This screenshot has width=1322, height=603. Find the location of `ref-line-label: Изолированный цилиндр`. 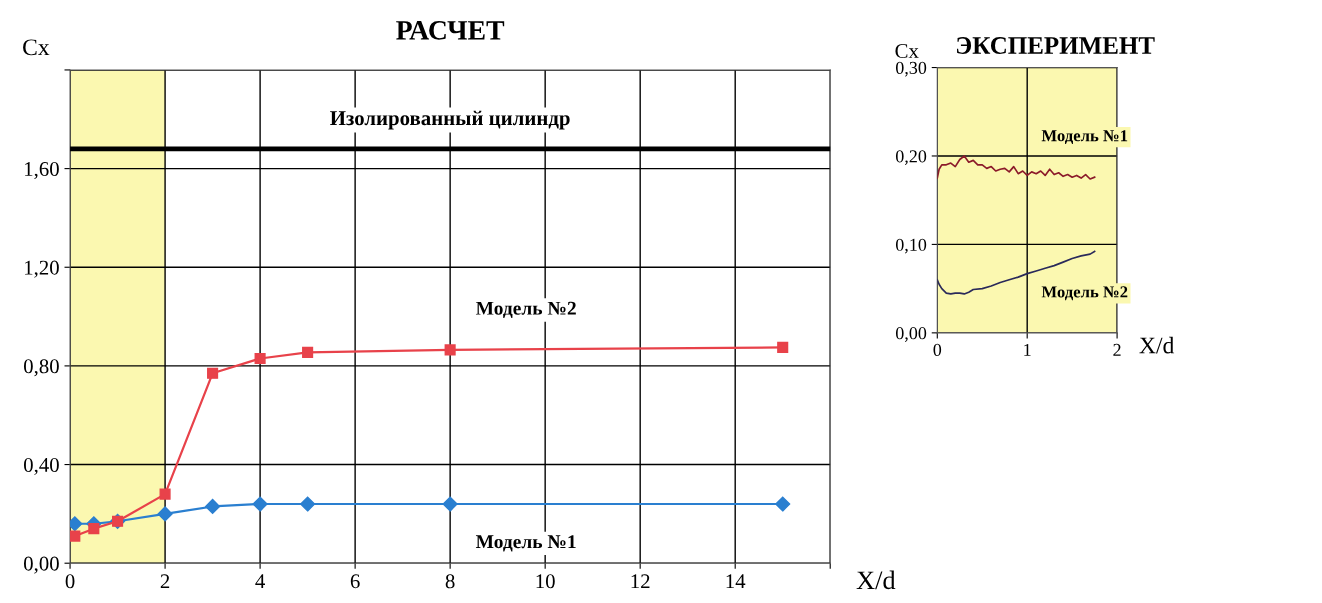

ref-line-label: Изолированный цилиндр is located at coordinates (450, 120).